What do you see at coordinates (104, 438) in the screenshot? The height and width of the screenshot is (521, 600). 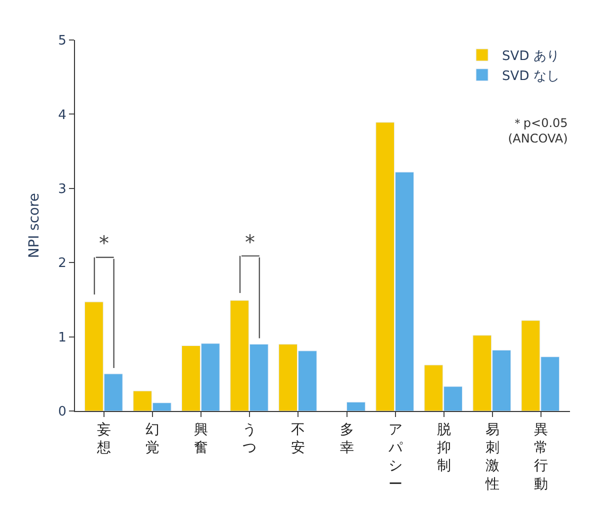 I see `x-tick-label: 妄想` at bounding box center [104, 438].